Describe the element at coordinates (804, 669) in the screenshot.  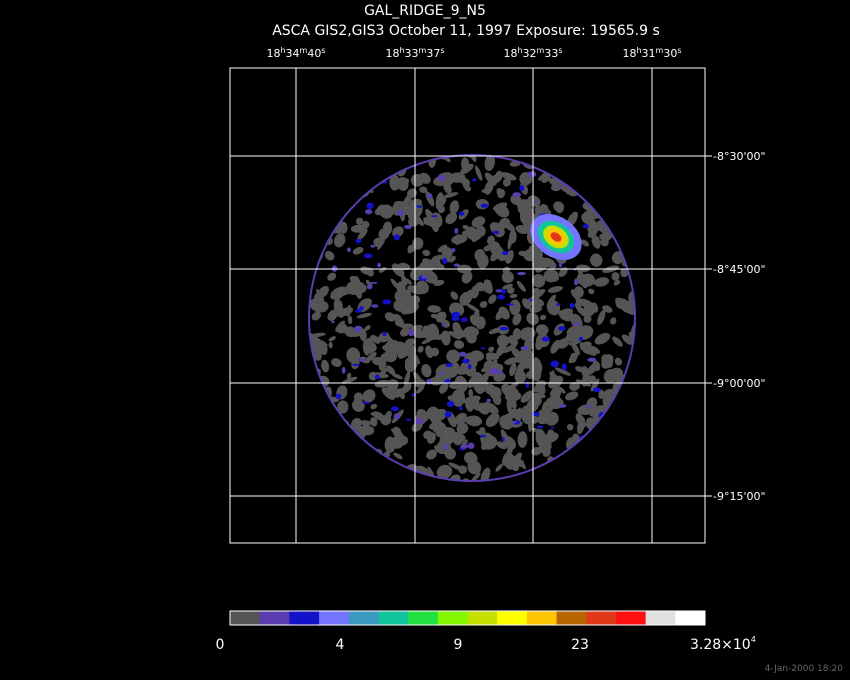
I see `timestamp: 4-Jan-2000 18:20` at that location.